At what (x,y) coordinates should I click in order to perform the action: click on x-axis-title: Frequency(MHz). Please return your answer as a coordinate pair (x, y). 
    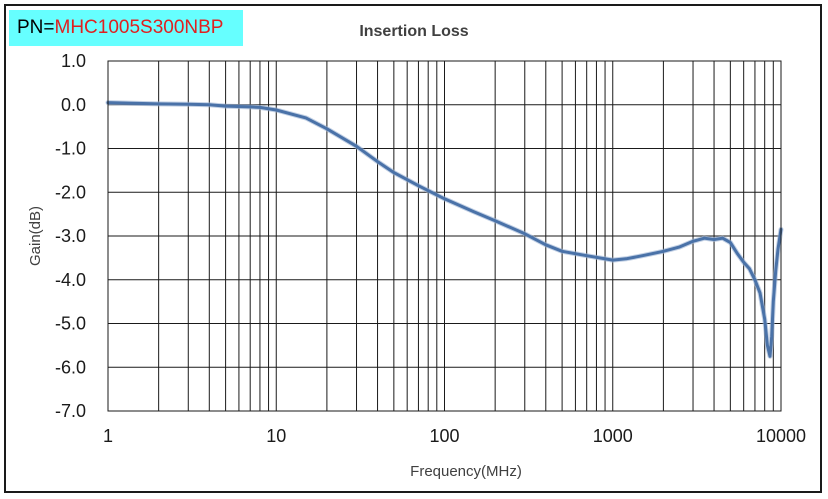
    Looking at the image, I should click on (466, 471).